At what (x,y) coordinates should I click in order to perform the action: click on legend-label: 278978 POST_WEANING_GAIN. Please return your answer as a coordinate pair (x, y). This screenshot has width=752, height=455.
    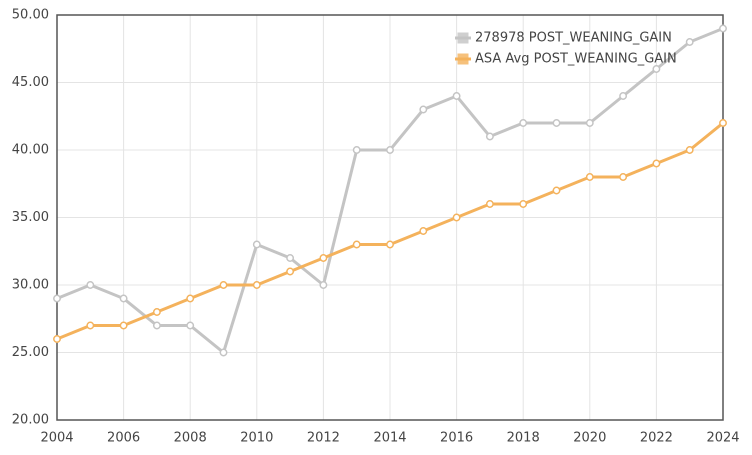
    Looking at the image, I should click on (573, 38).